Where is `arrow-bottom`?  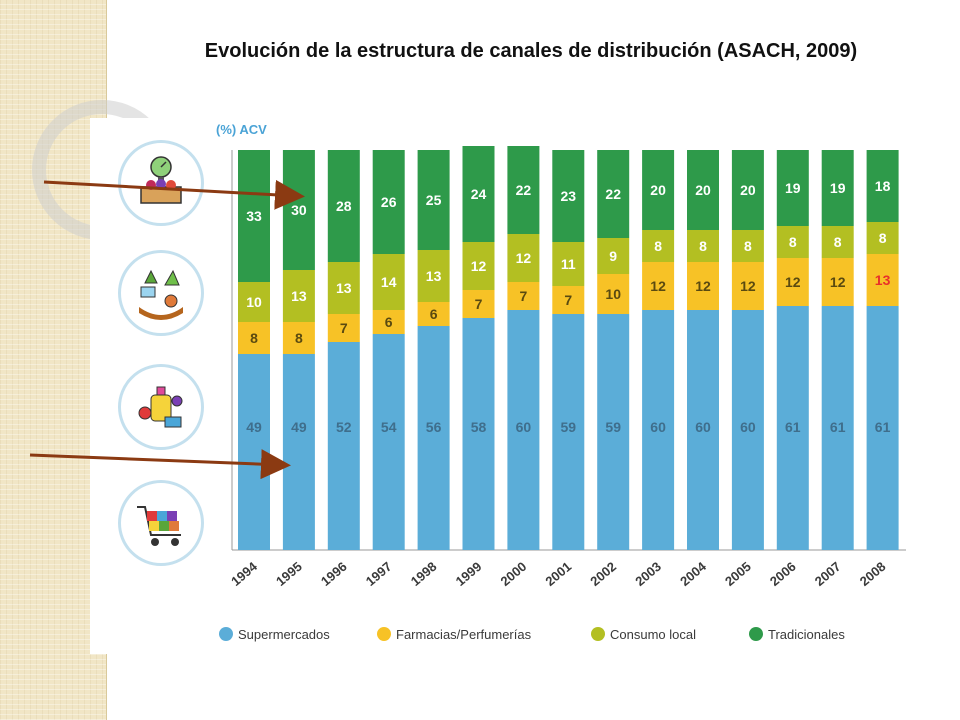
arrow-bottom is located at coordinates (160, 464).